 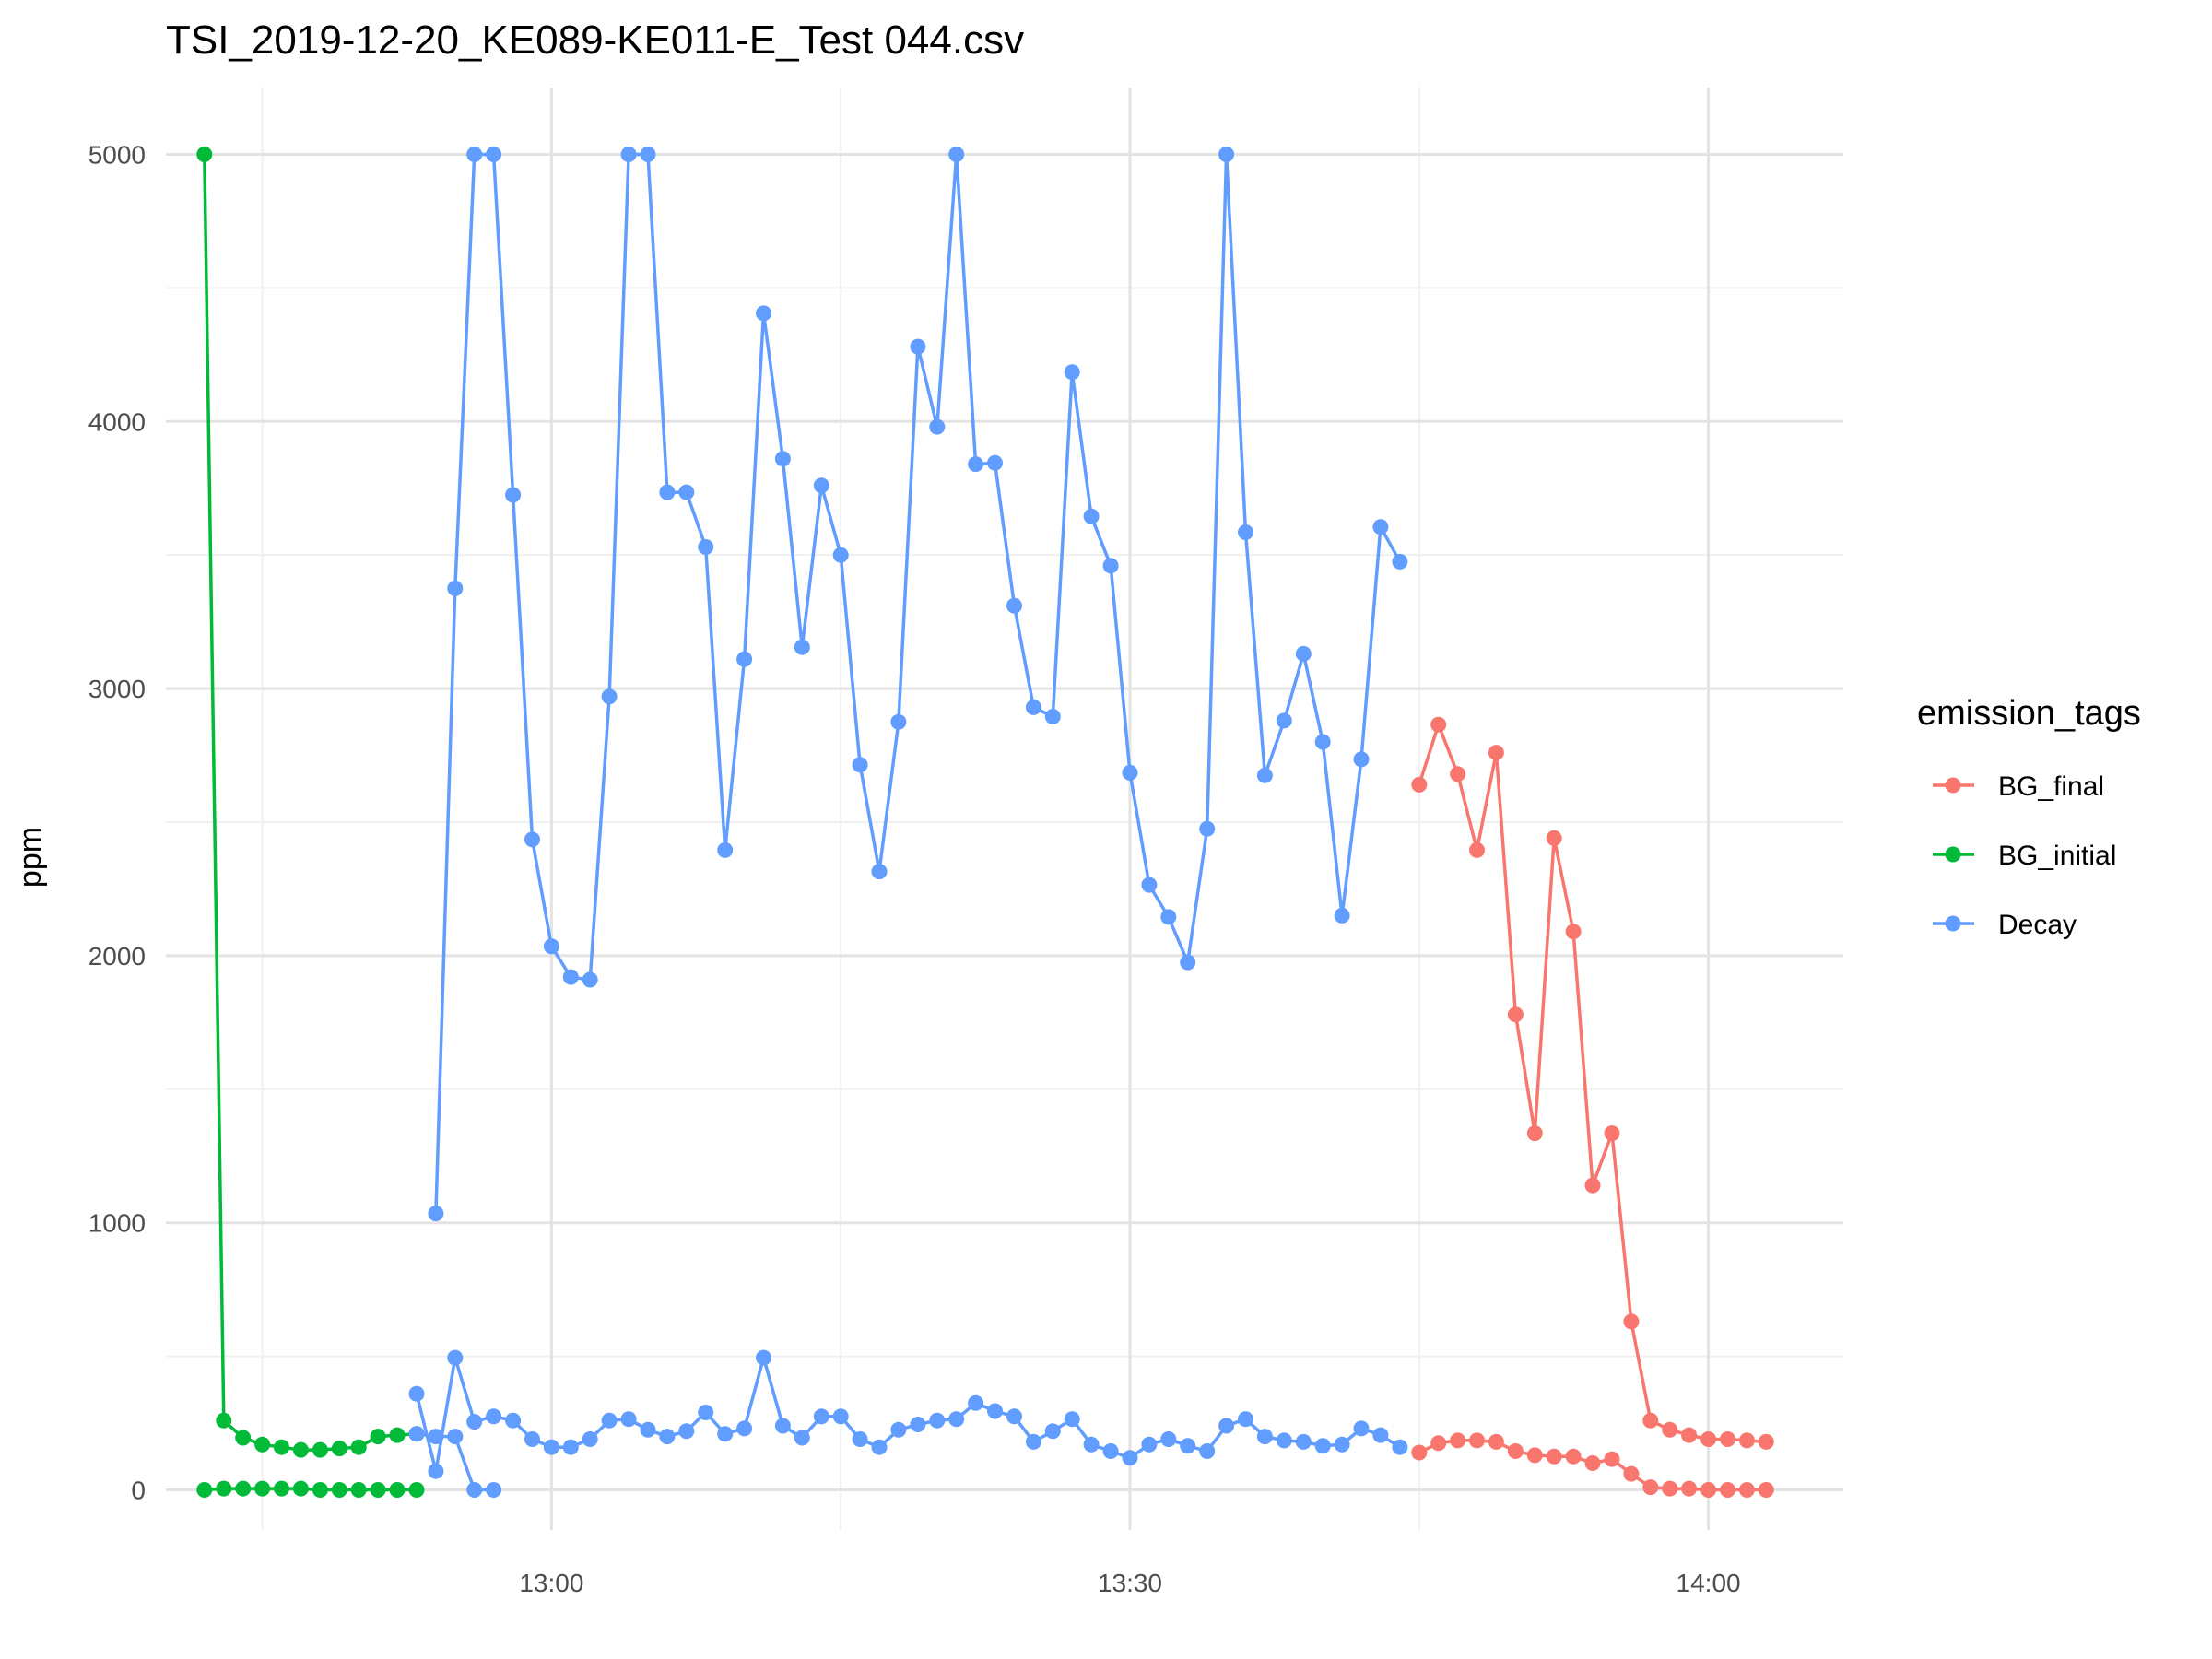 What do you see at coordinates (1709, 1583) in the screenshot?
I see `x-tick-label: 14:00` at bounding box center [1709, 1583].